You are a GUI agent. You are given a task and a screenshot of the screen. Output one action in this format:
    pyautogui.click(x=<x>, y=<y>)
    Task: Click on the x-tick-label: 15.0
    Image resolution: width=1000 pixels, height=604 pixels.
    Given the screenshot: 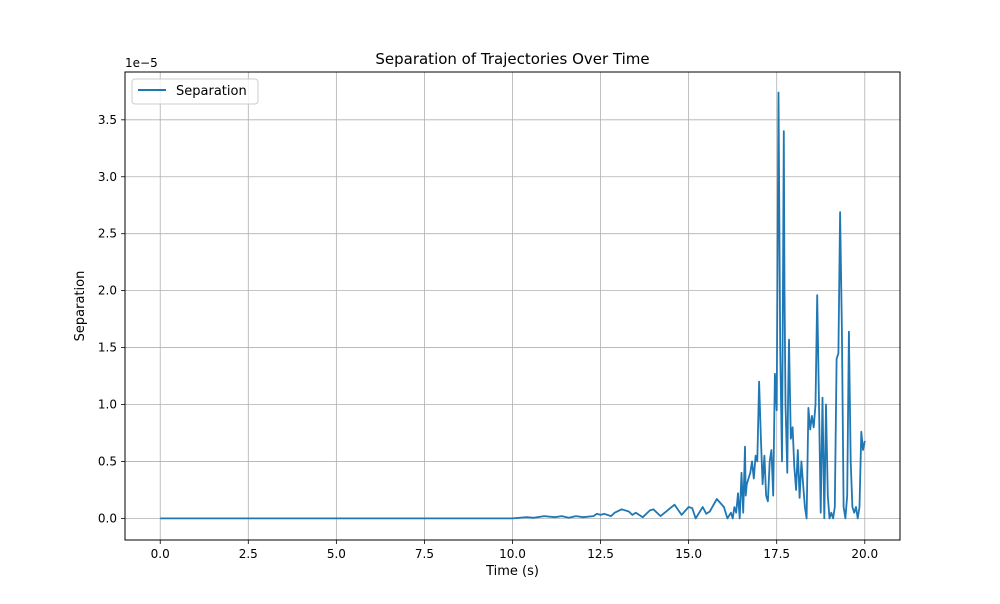 What is the action you would take?
    pyautogui.click(x=688, y=554)
    